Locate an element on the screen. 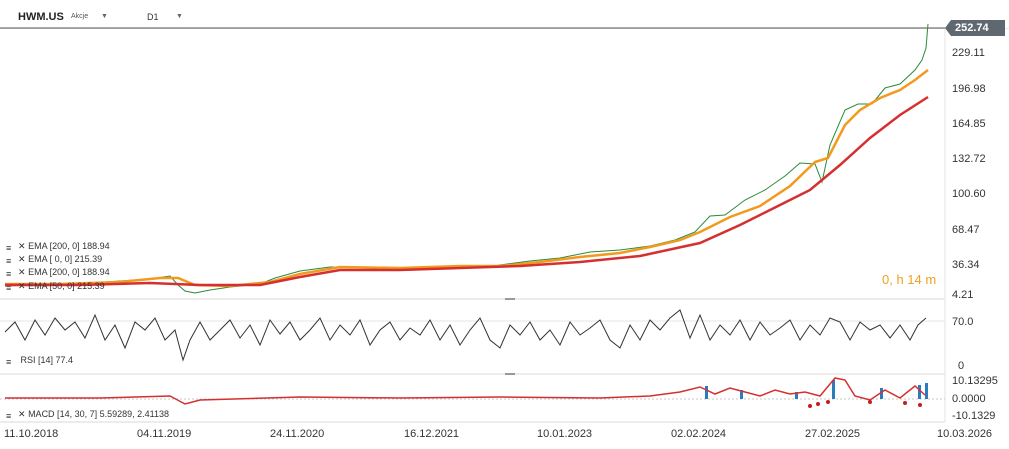 Image resolution: width=1009 pixels, height=449 pixels. price-axis-label: 196.98 is located at coordinates (969, 89).